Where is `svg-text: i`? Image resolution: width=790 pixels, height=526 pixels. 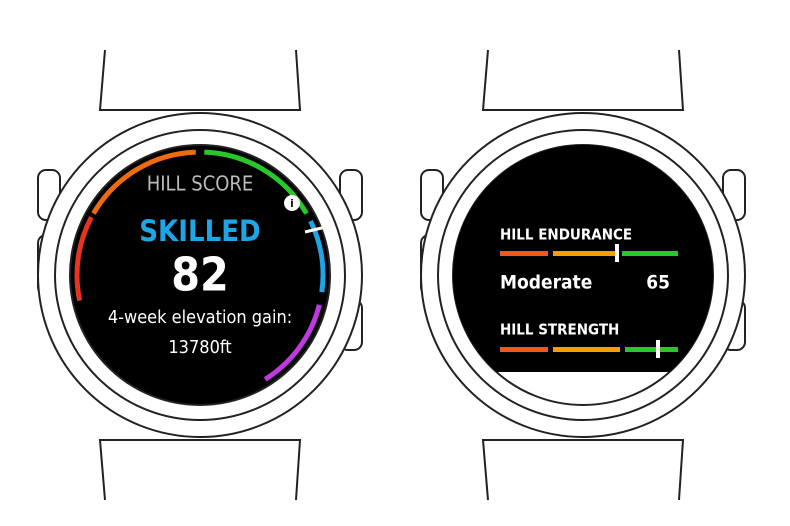 svg-text: i is located at coordinates (291, 203).